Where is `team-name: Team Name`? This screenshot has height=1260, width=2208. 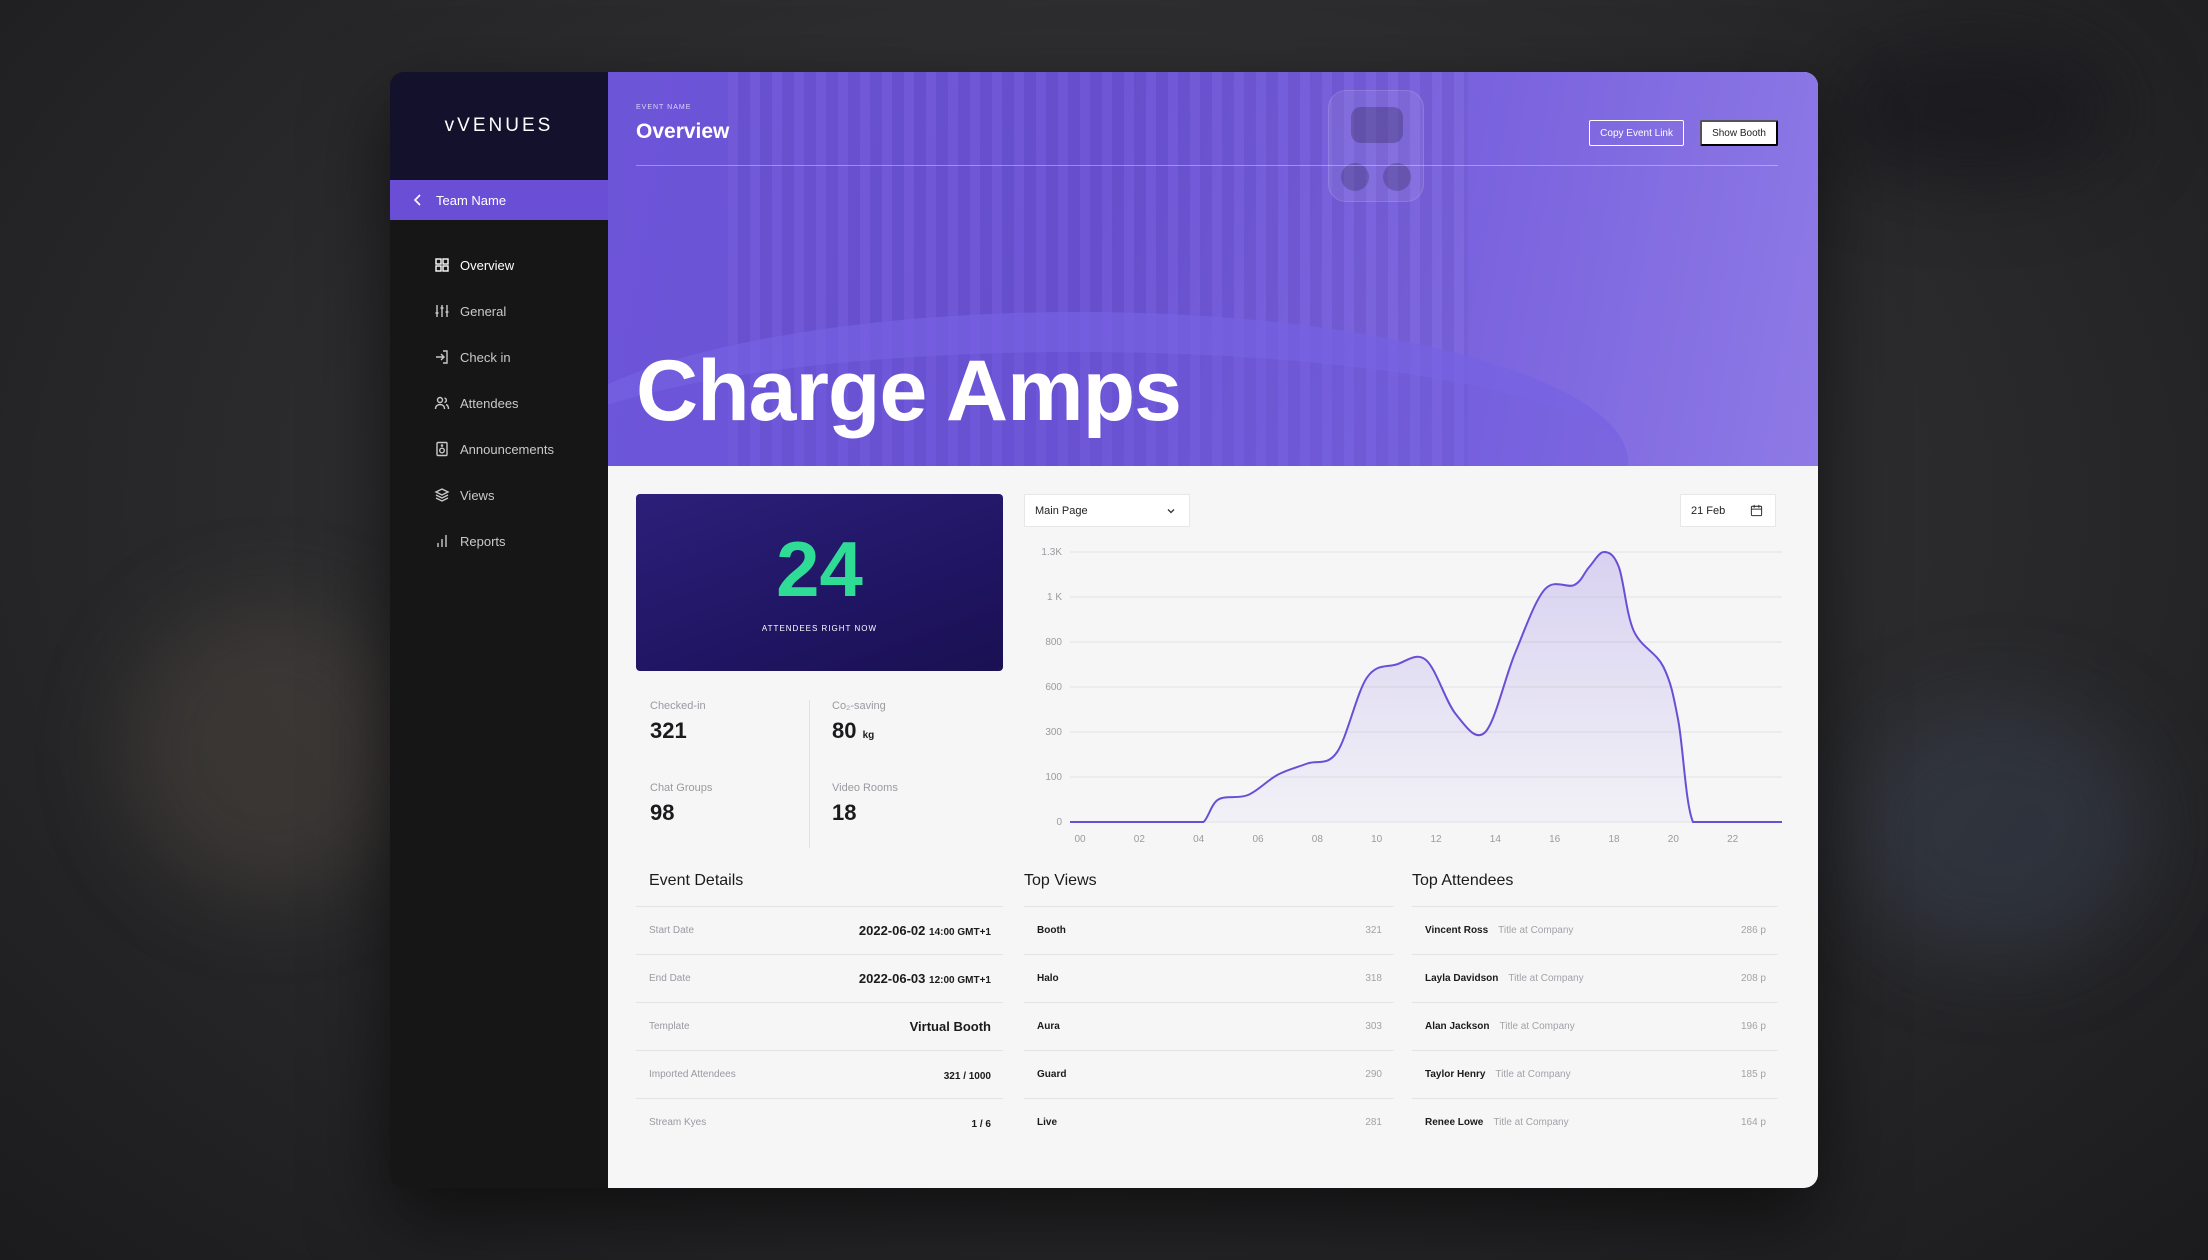 team-name: Team Name is located at coordinates (471, 200).